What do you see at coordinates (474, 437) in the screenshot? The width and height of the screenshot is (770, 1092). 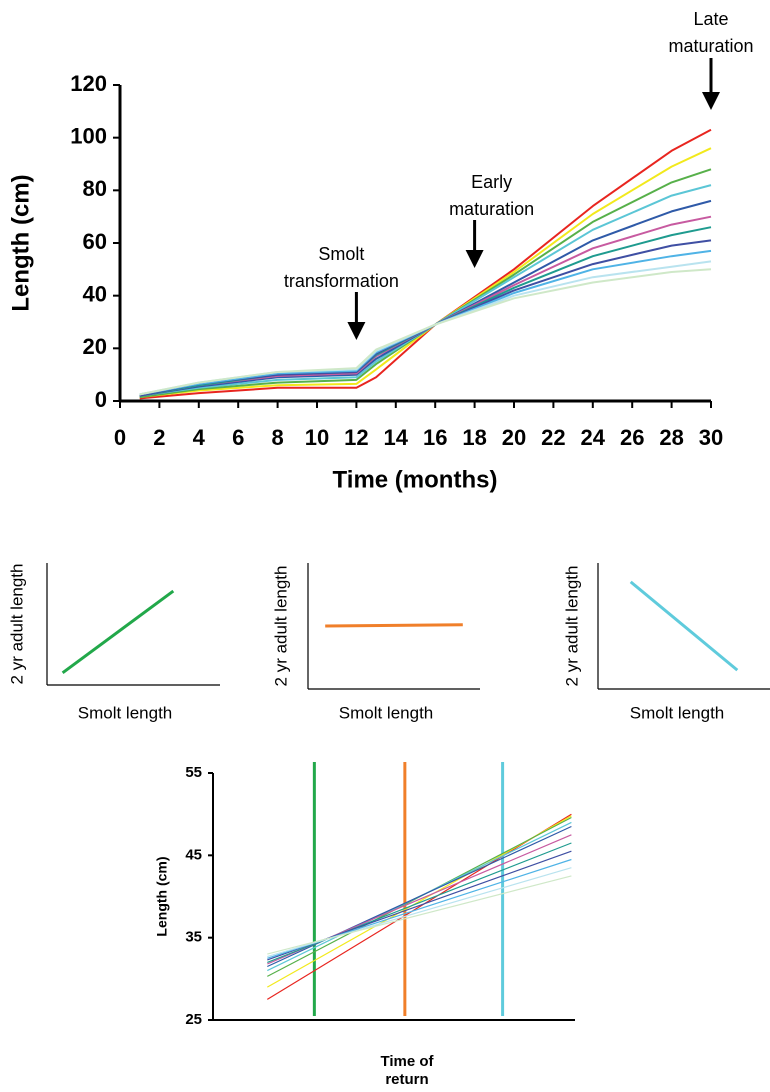 I see `x-tick-label: 18` at bounding box center [474, 437].